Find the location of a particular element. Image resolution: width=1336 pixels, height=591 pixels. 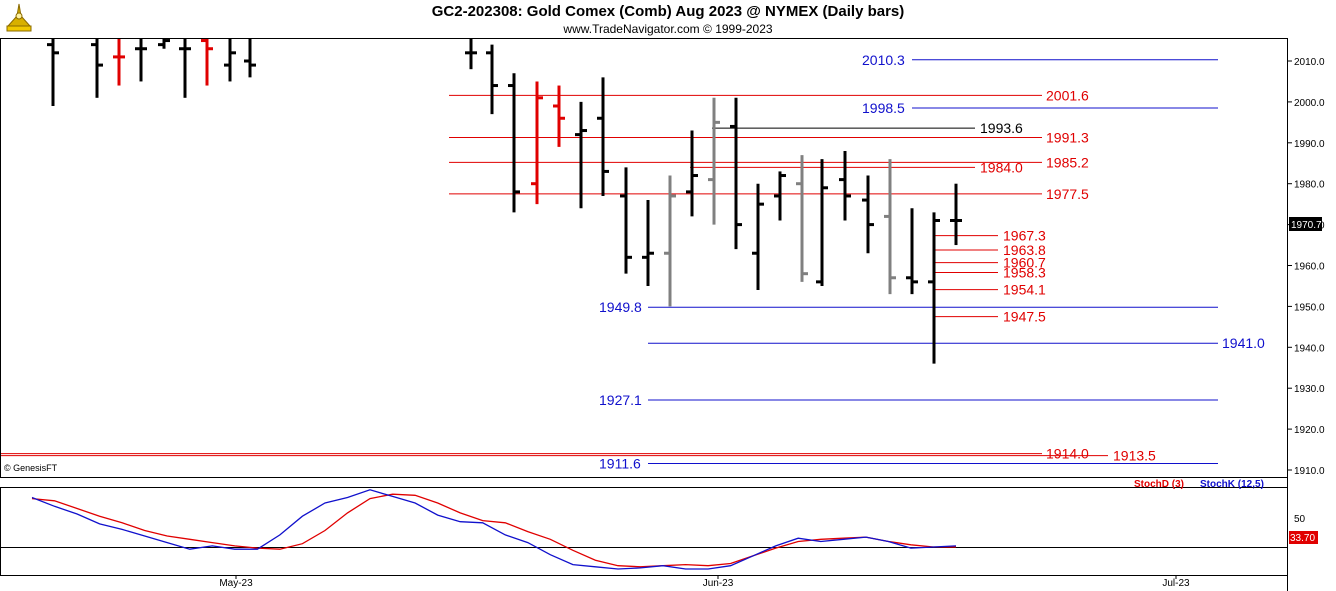

stochk-line is located at coordinates (494, 529).